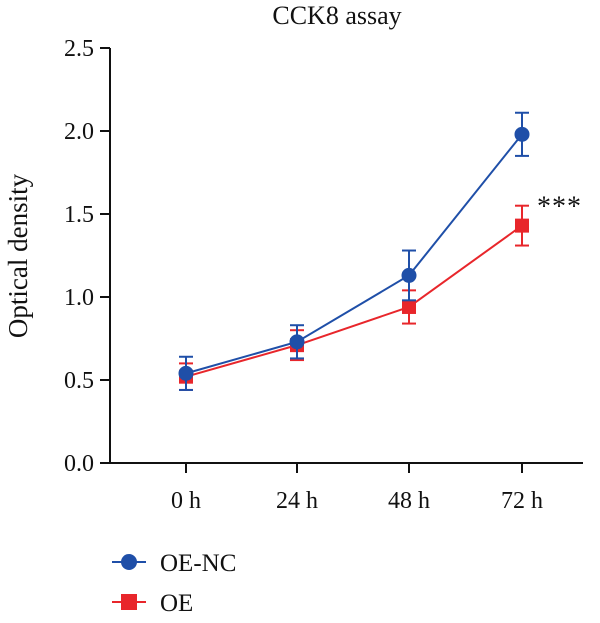 This screenshot has width=600, height=623. Describe the element at coordinates (87, 256) in the screenshot. I see `y-axis: 0.0 0.5 1.0 1.5 2.0 2.5` at that location.